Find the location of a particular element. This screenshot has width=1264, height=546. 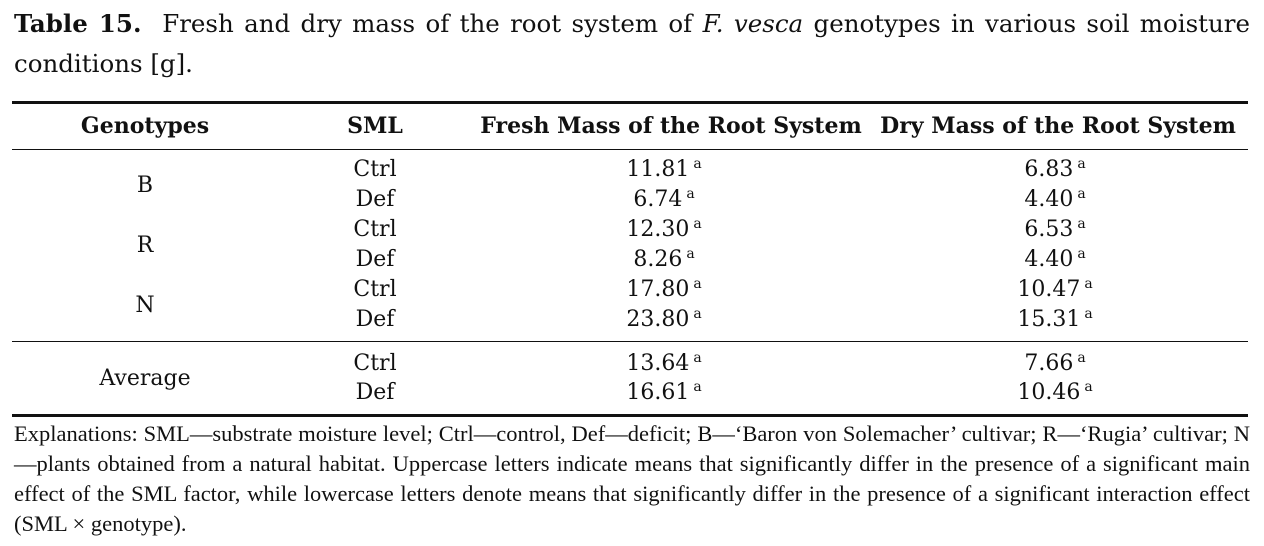

fresh-mass-cell: 11.81 a is located at coordinates (663, 170).